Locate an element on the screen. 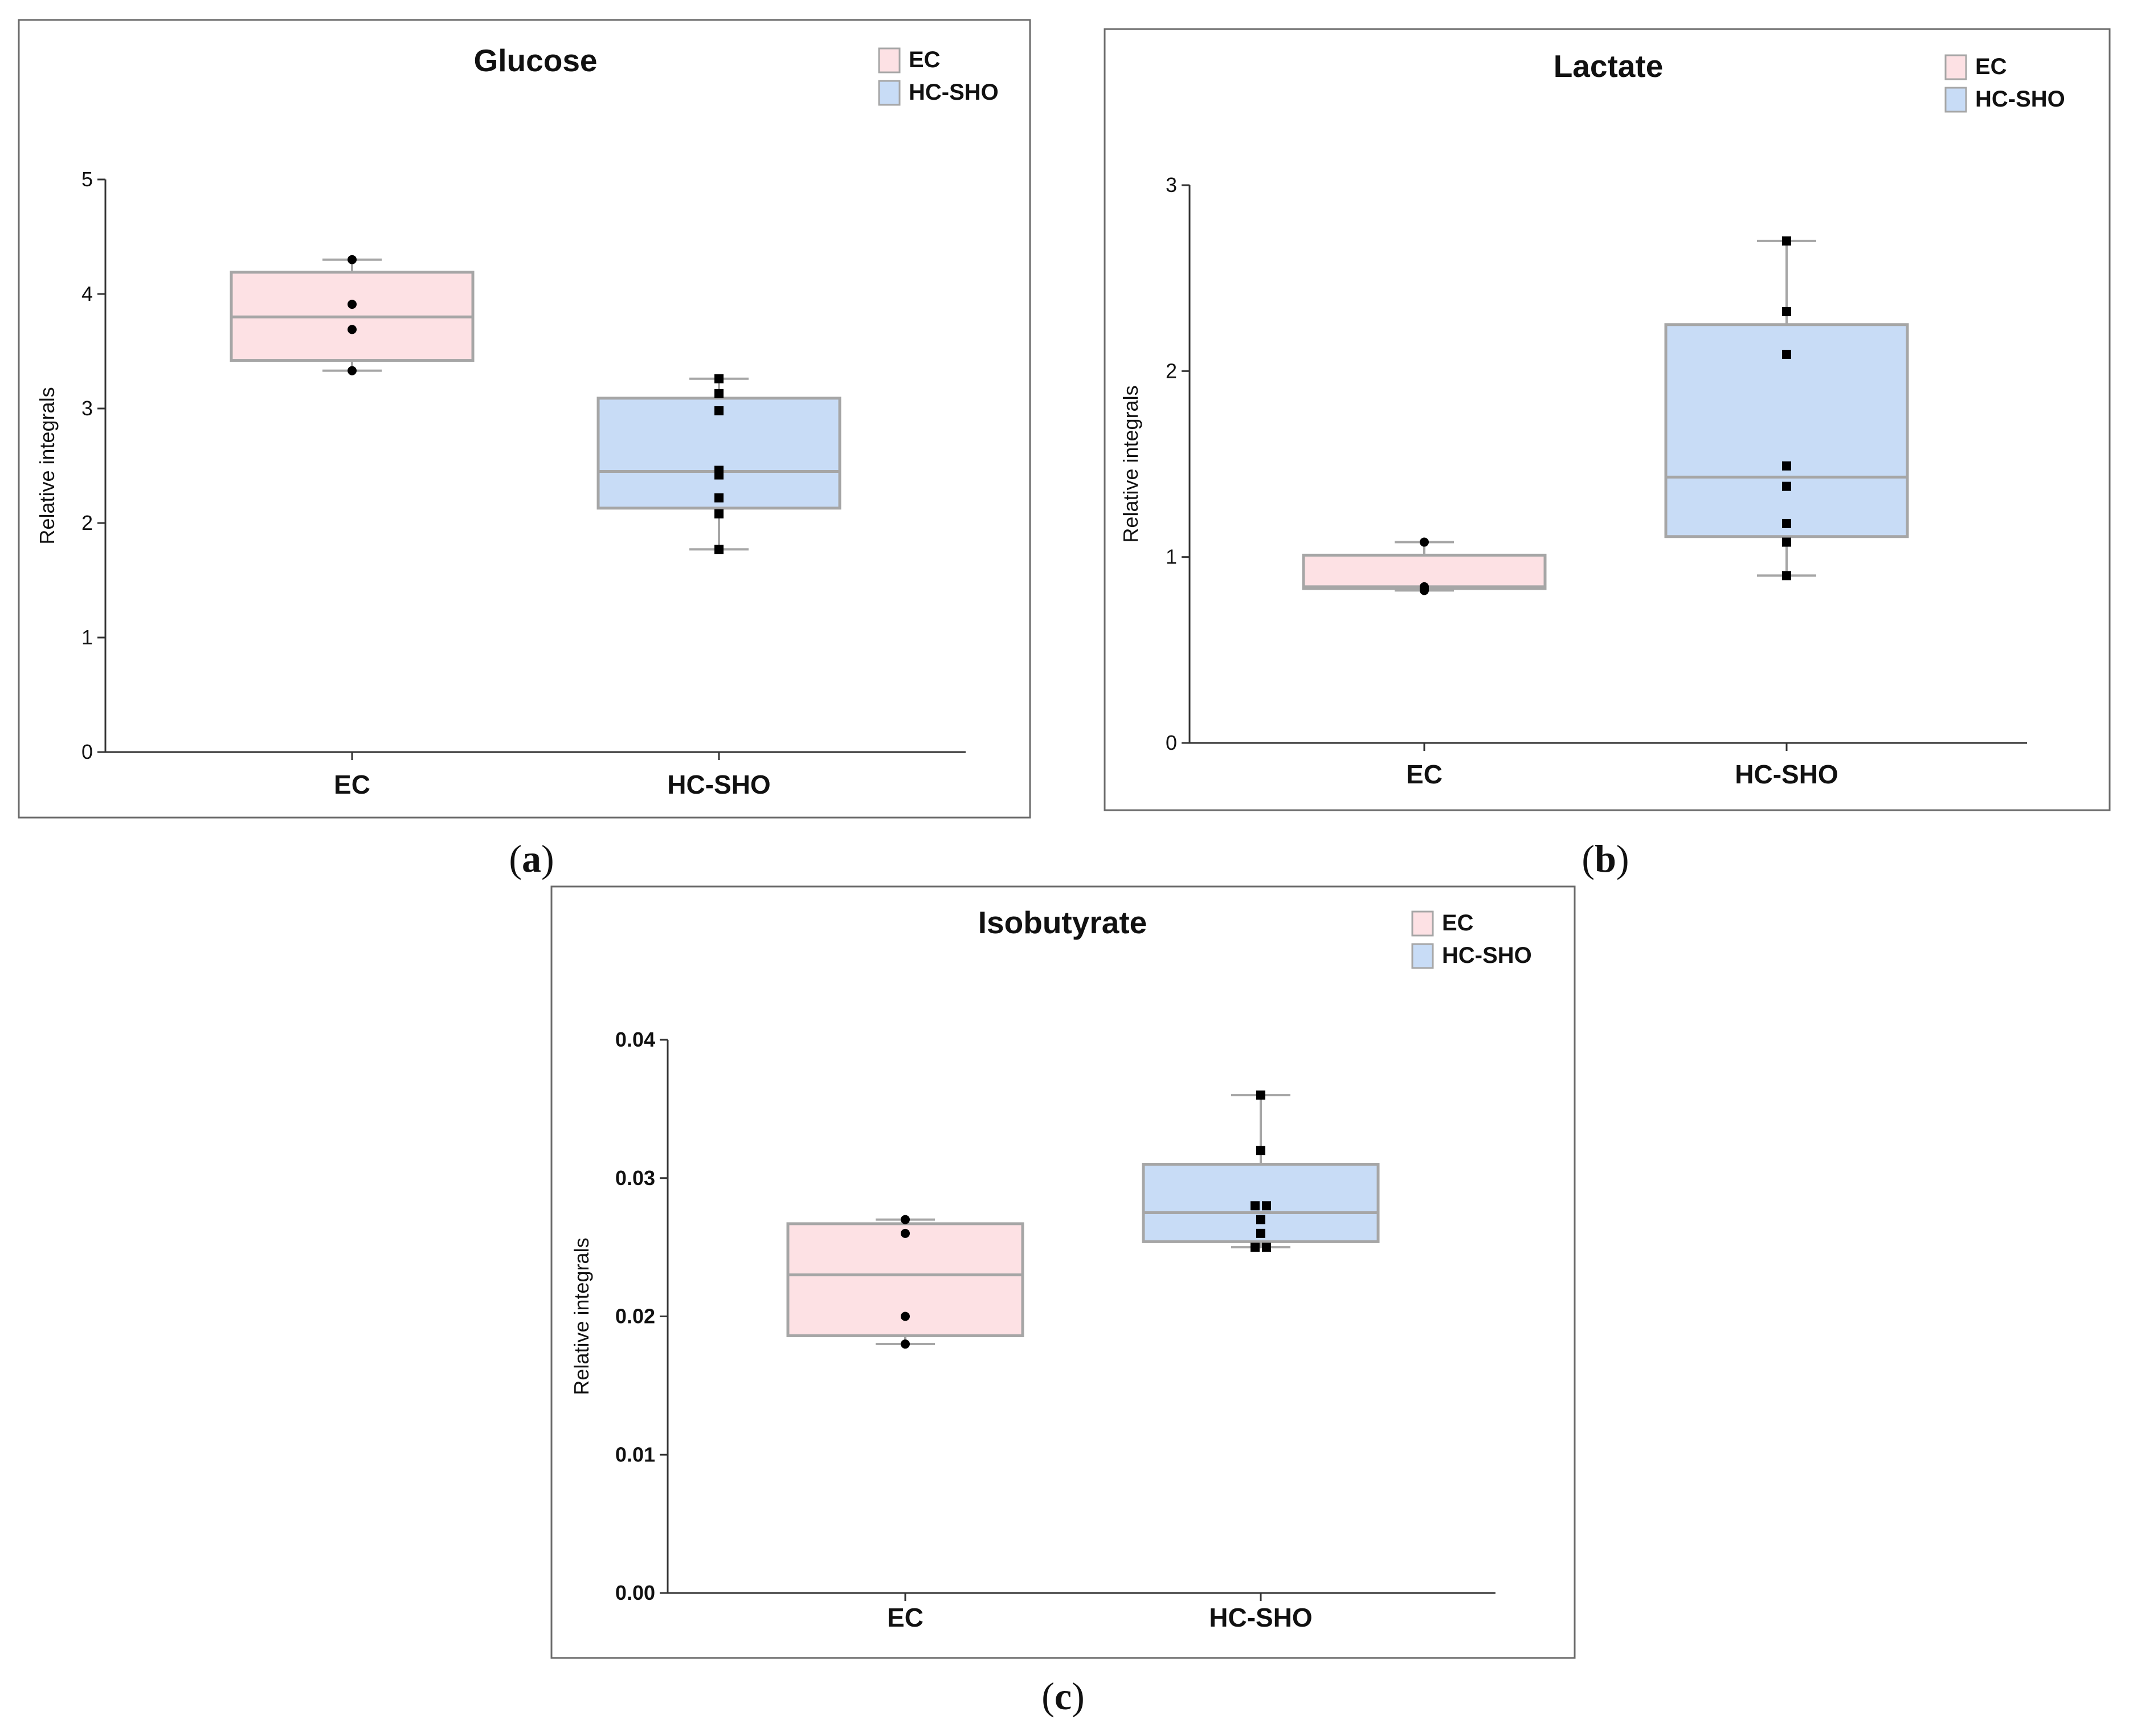  y-tick-label: 0.03 is located at coordinates (635, 1178).